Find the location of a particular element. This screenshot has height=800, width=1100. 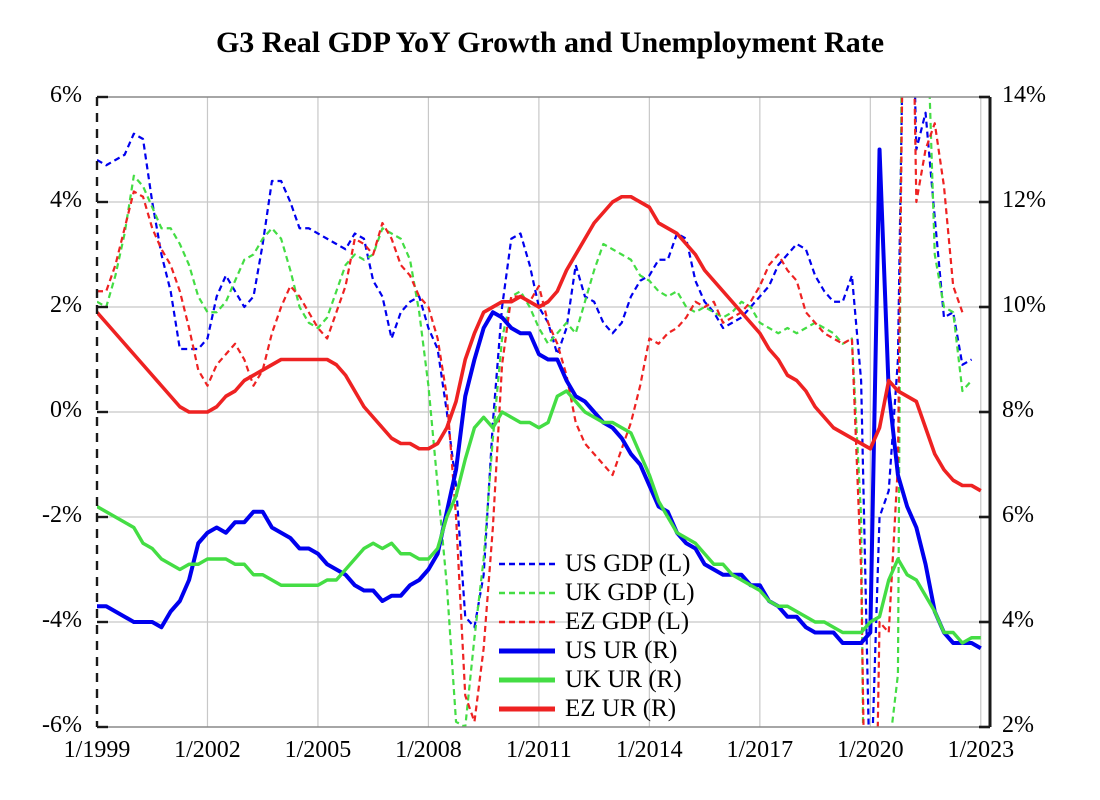

y-right-tick-label: 8% is located at coordinates (1018, 410).